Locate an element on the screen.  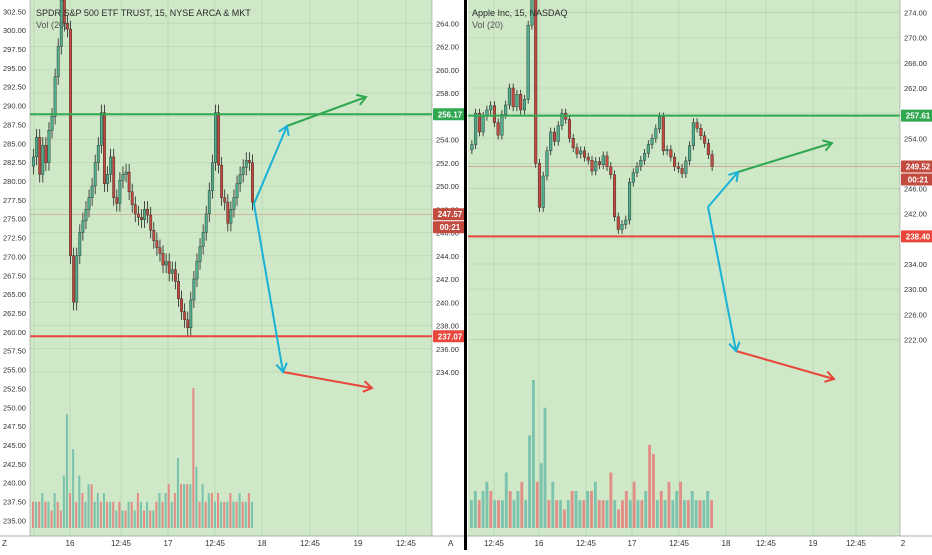
left-y-tick-label: 264.00 is located at coordinates (447, 23).